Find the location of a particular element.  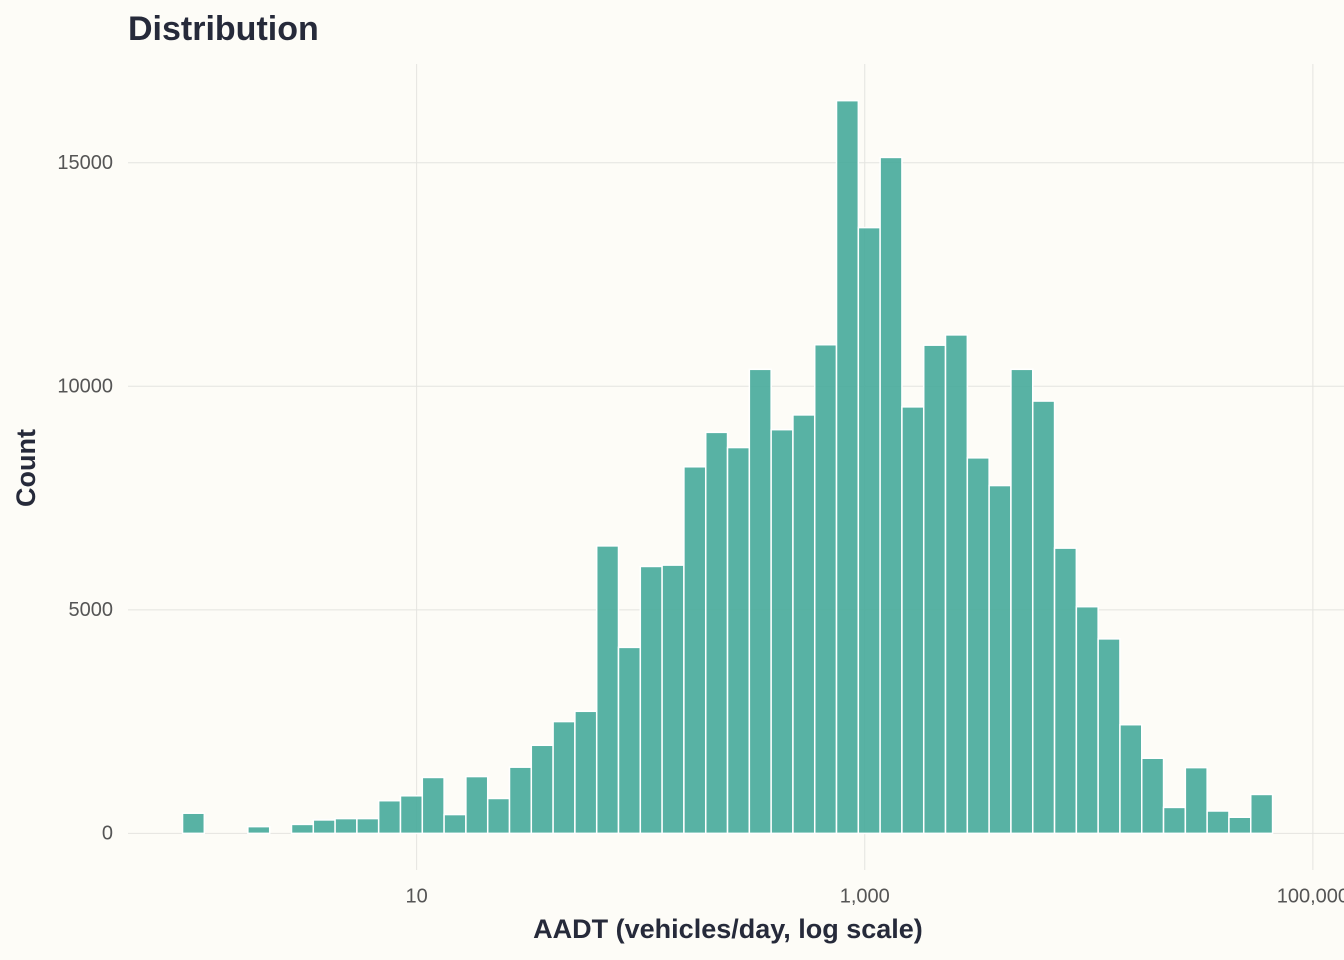

y-tick-label: 15000 is located at coordinates (85, 163).